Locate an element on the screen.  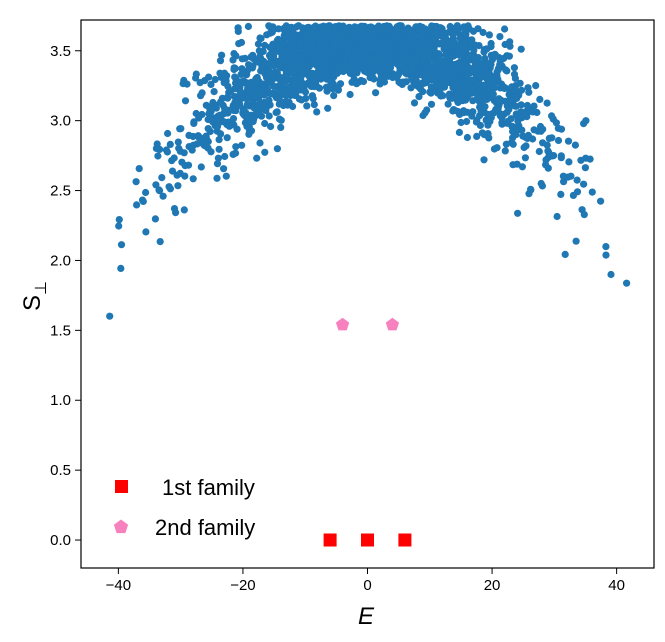
x-tick-label: 20 is located at coordinates (492, 585).